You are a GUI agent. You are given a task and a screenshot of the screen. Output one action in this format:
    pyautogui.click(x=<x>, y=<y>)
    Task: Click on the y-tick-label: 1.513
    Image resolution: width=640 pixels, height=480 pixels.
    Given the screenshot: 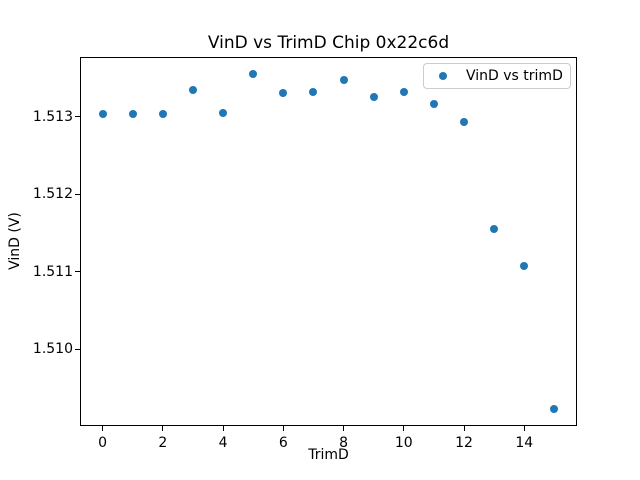 What is the action you would take?
    pyautogui.click(x=52, y=116)
    